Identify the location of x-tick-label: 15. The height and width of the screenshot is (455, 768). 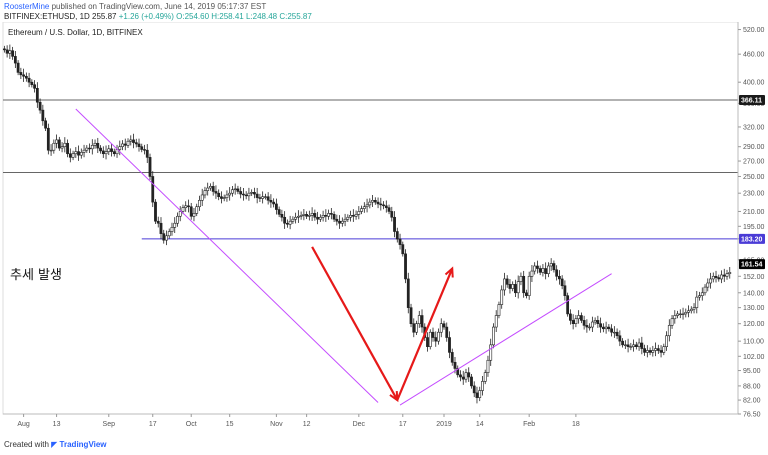
(230, 424).